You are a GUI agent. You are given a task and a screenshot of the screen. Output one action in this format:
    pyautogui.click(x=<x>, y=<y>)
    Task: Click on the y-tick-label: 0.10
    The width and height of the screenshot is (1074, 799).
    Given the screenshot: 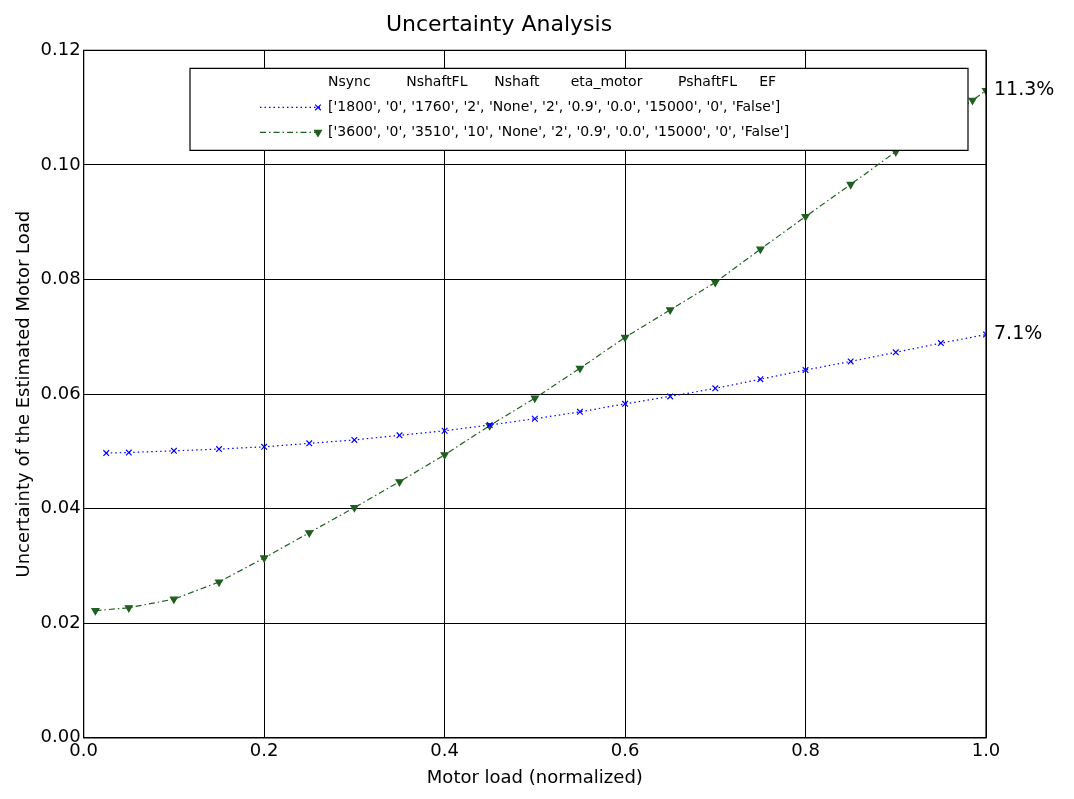 What is the action you would take?
    pyautogui.click(x=60, y=163)
    